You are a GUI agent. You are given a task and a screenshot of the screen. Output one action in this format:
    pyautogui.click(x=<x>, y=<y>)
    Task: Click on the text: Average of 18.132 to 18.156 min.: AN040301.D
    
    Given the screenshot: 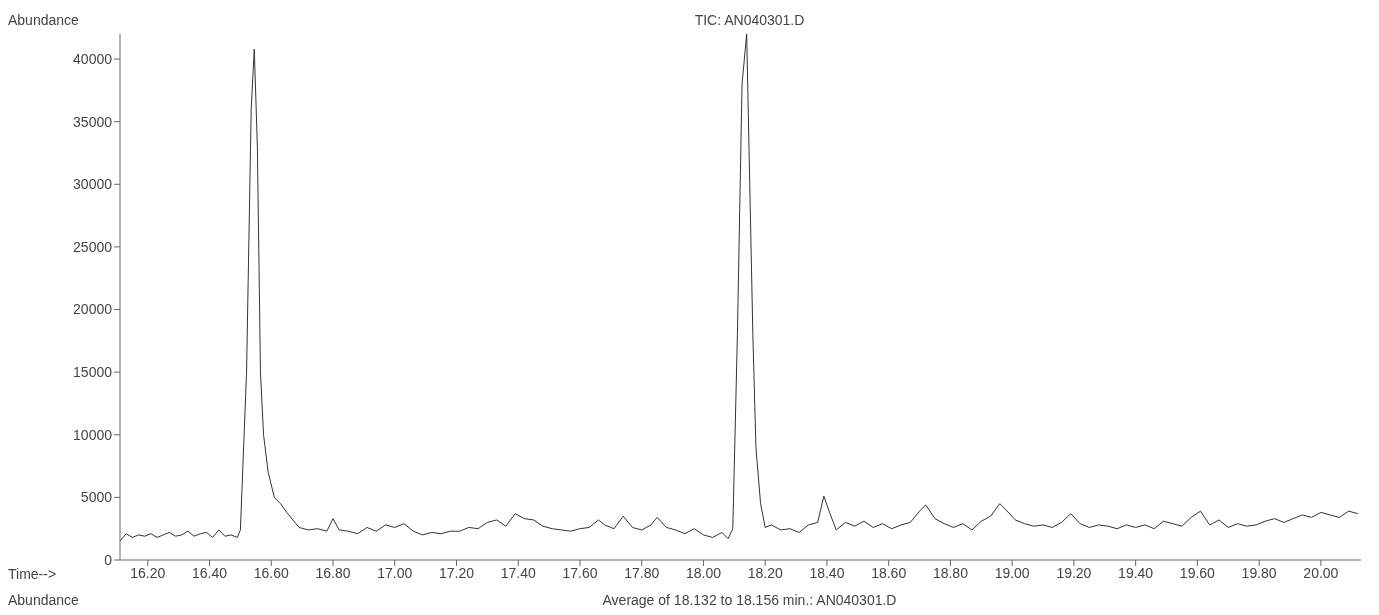 What is the action you would take?
    pyautogui.click(x=749, y=600)
    